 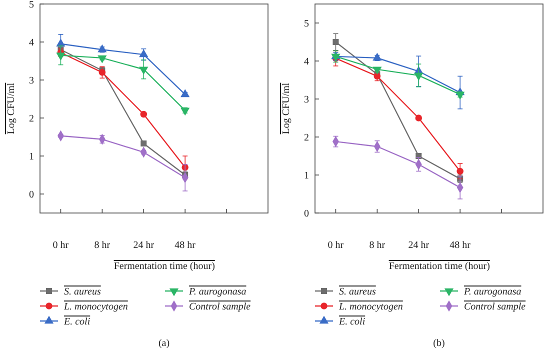 I want to click on text: (b), so click(x=439, y=343).